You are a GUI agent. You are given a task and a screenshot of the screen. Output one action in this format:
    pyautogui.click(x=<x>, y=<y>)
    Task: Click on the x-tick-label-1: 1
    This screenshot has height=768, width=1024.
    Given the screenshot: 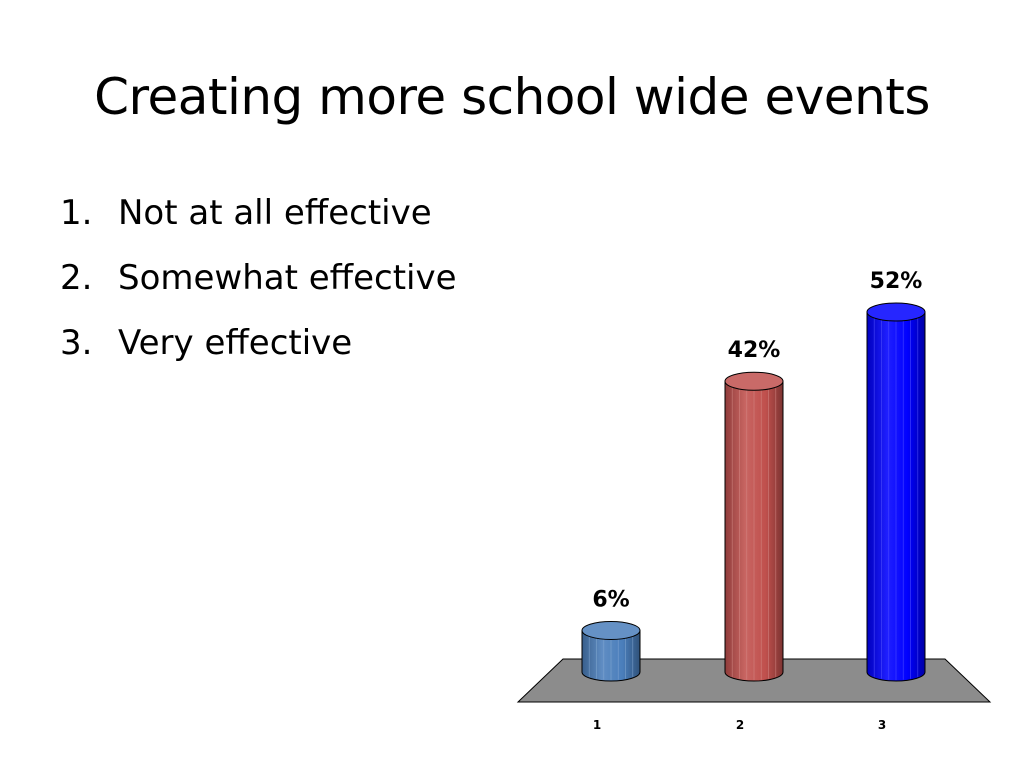 What is the action you would take?
    pyautogui.click(x=597, y=725)
    